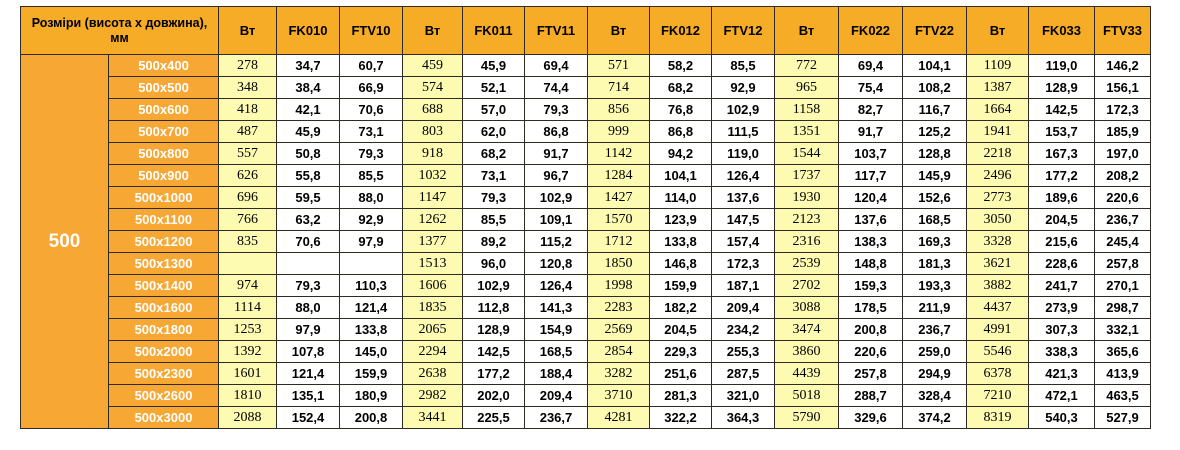 This screenshot has height=450, width=1180. What do you see at coordinates (247, 131) in the screenshot?
I see `watt-cell: 487` at bounding box center [247, 131].